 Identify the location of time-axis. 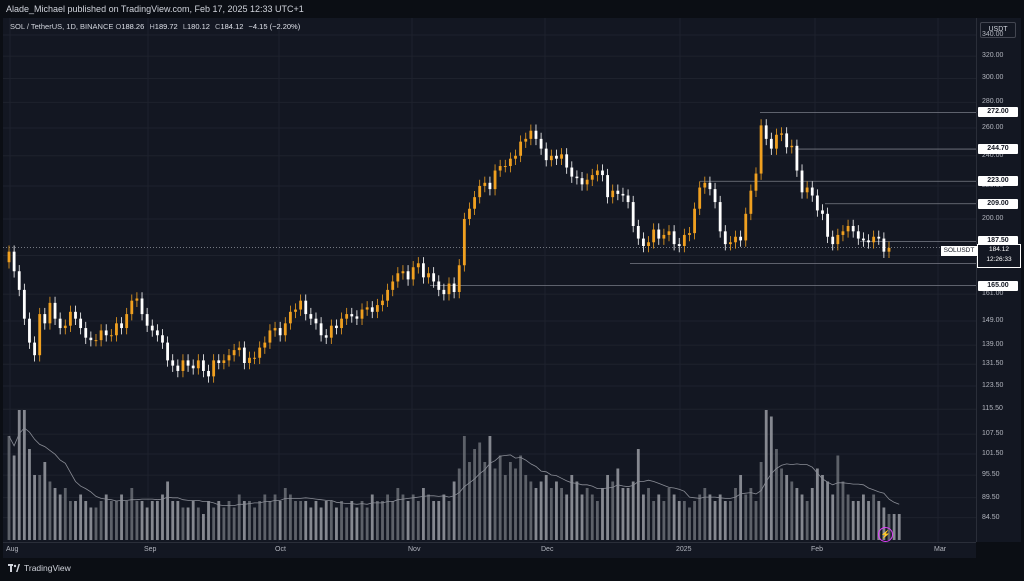
(489, 550).